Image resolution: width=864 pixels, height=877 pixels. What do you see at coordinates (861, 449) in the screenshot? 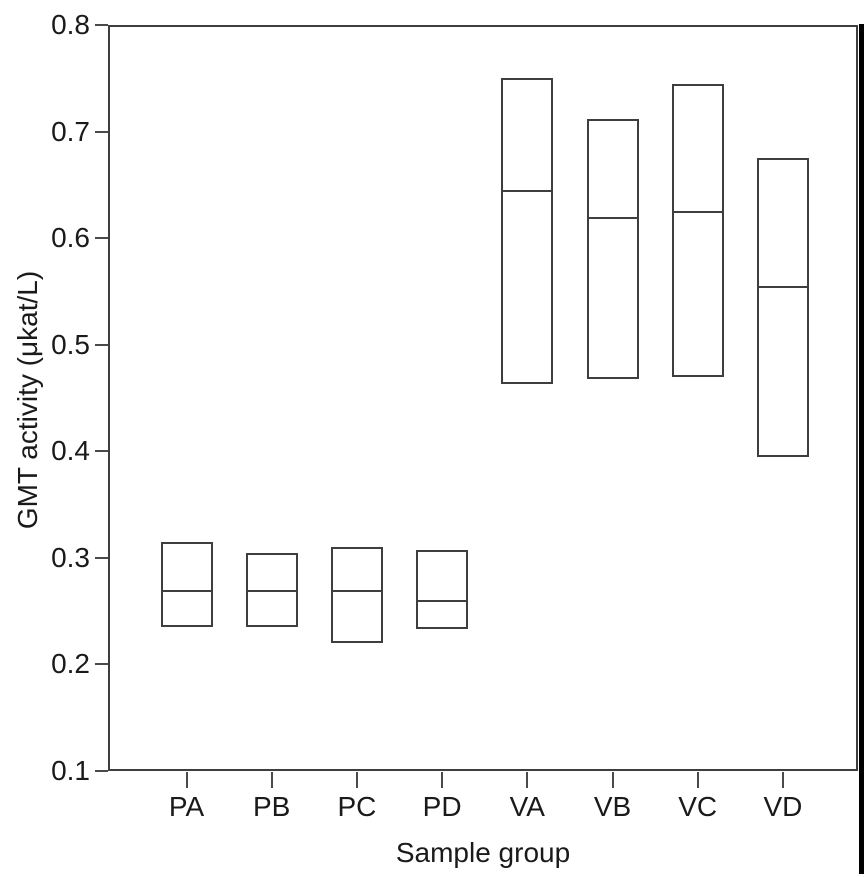
I see `scan-border-right` at bounding box center [861, 449].